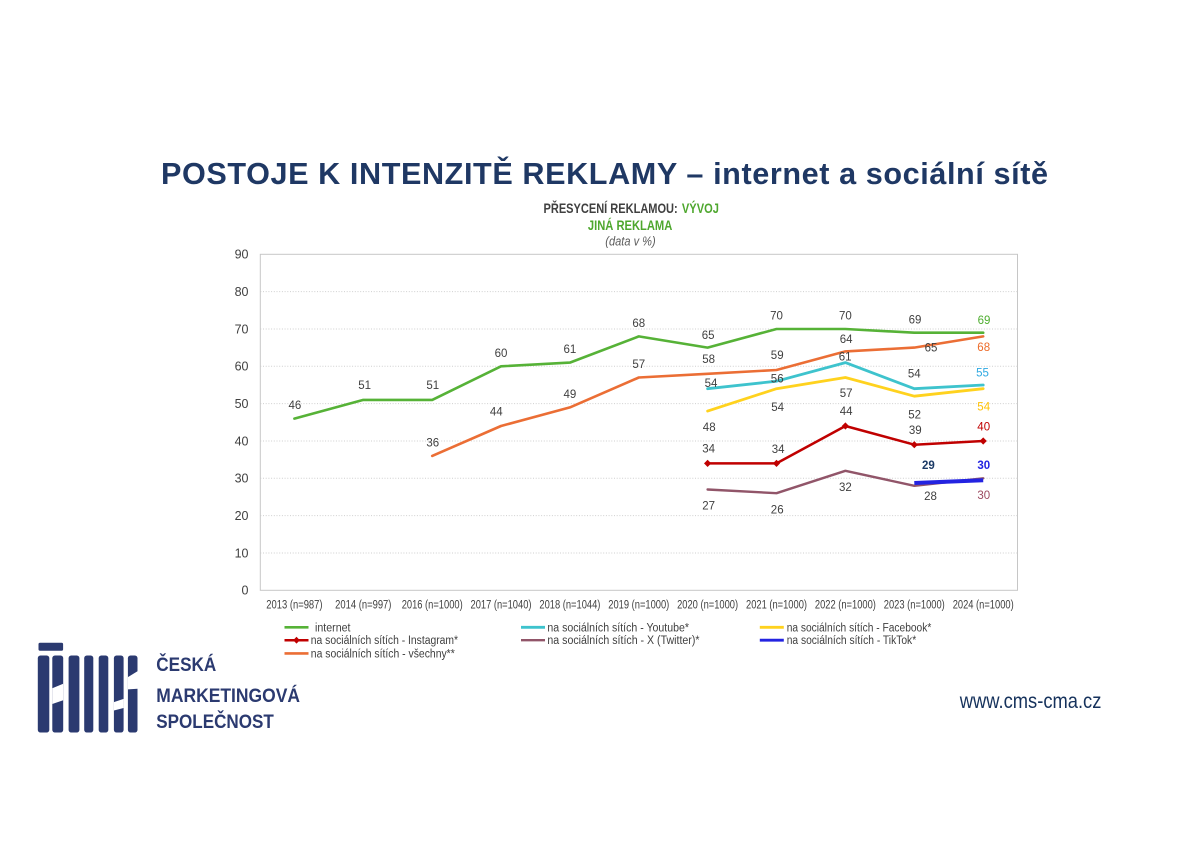 This screenshot has width=1200, height=847. What do you see at coordinates (242, 553) in the screenshot?
I see `svg-text: 10` at bounding box center [242, 553].